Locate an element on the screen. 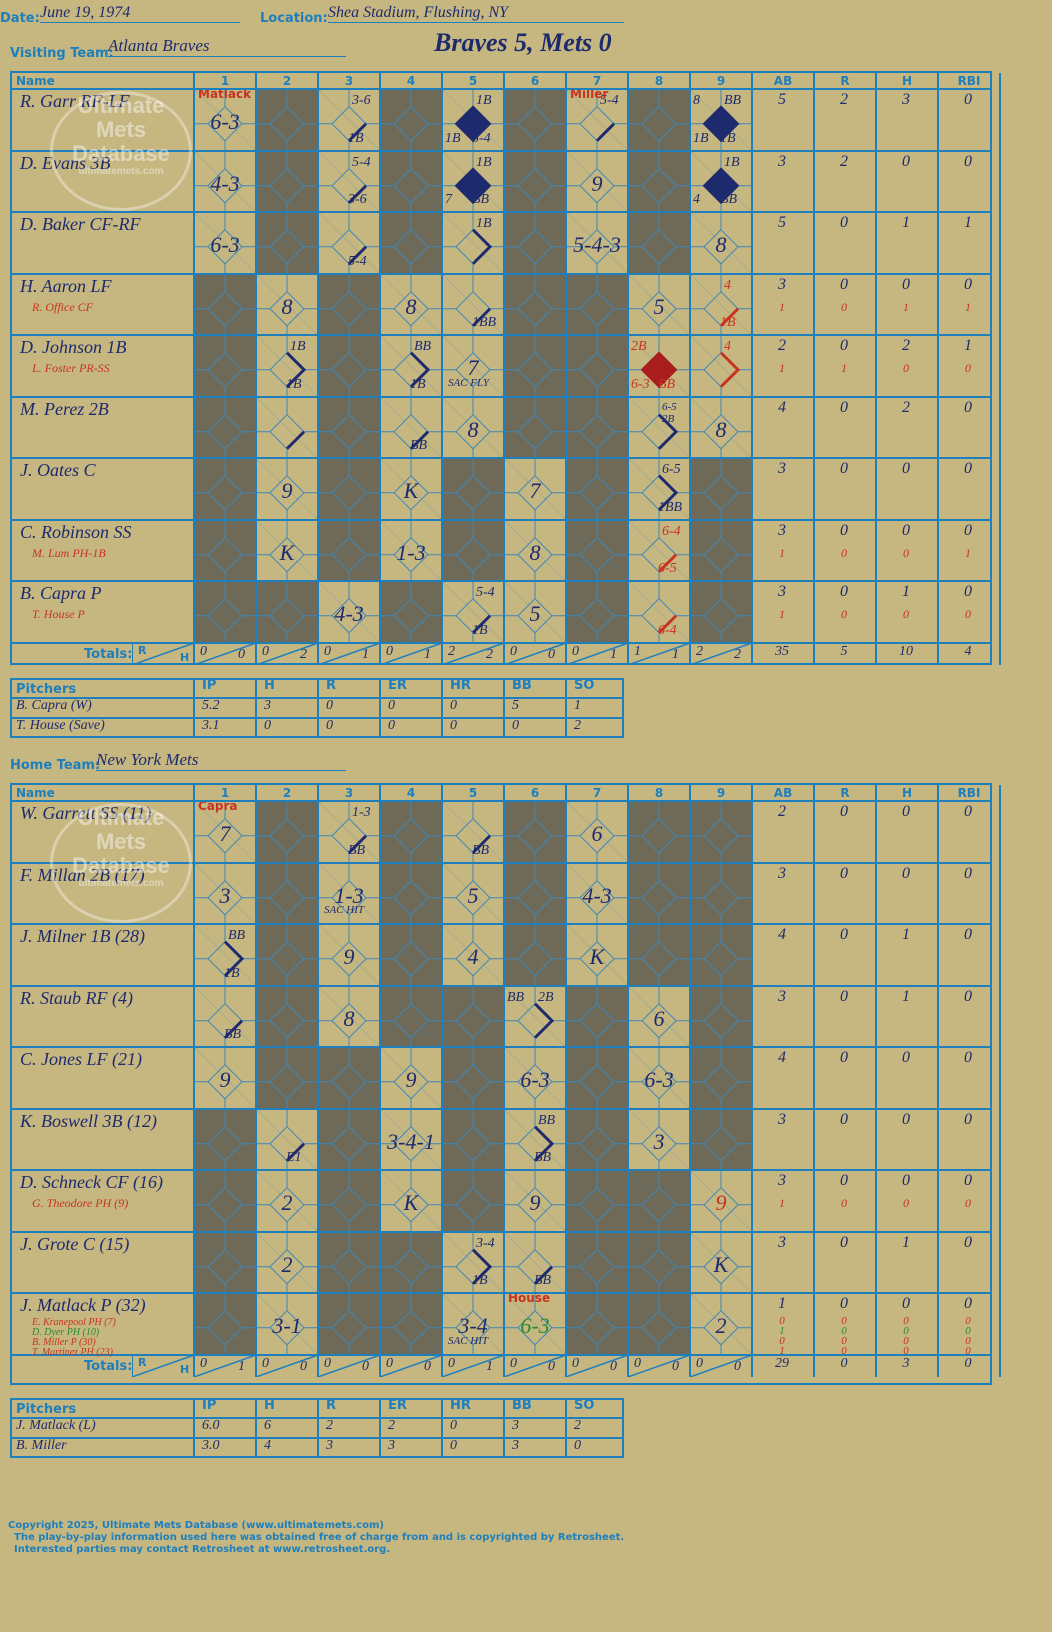 The image size is (1052, 1632). pitcher-stat-header-ip: IP is located at coordinates (209, 1405).